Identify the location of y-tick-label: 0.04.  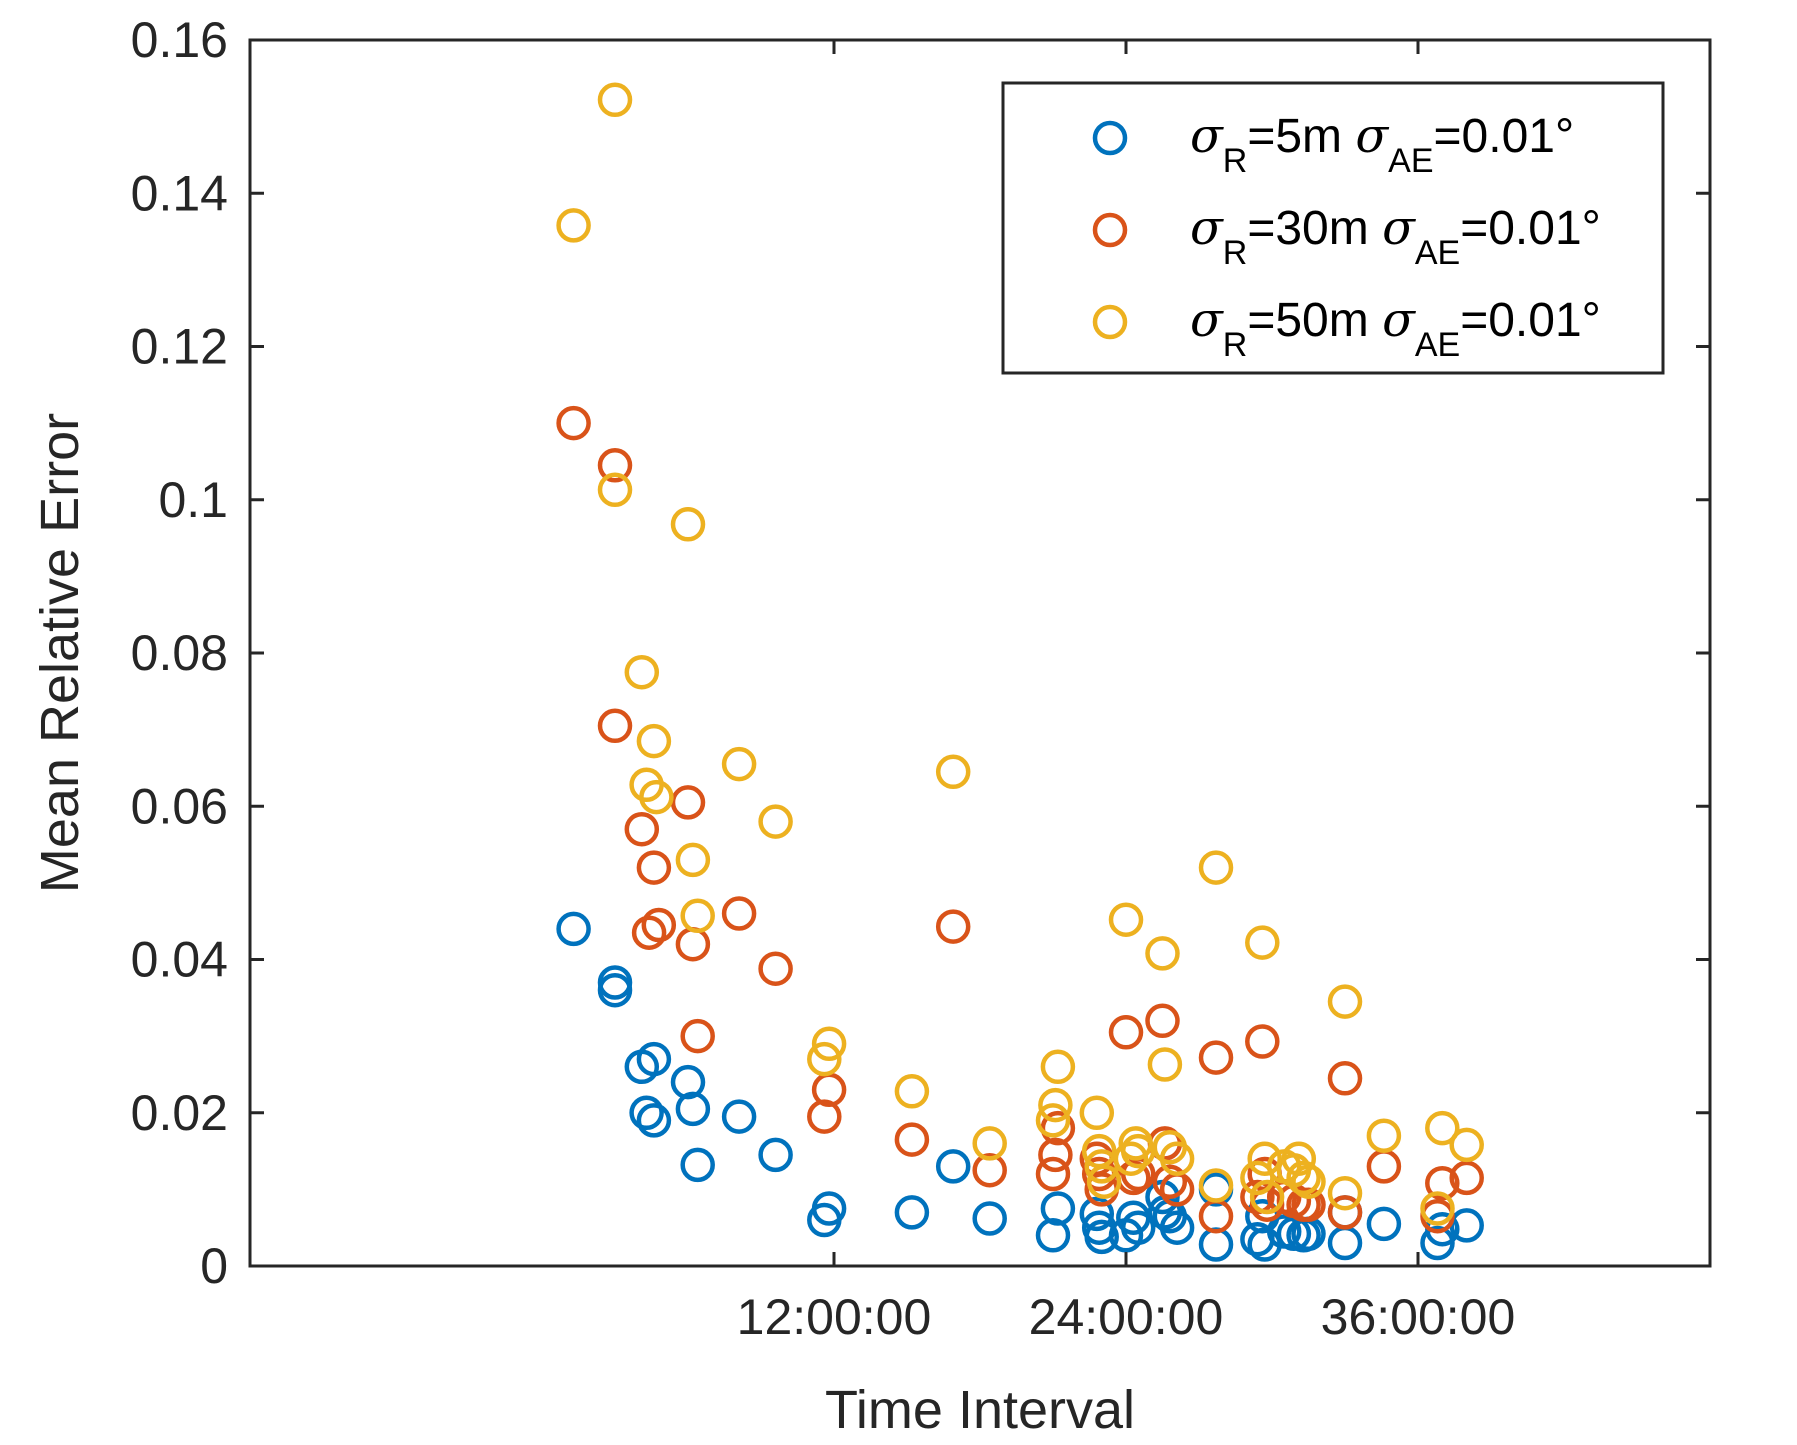
(179, 960).